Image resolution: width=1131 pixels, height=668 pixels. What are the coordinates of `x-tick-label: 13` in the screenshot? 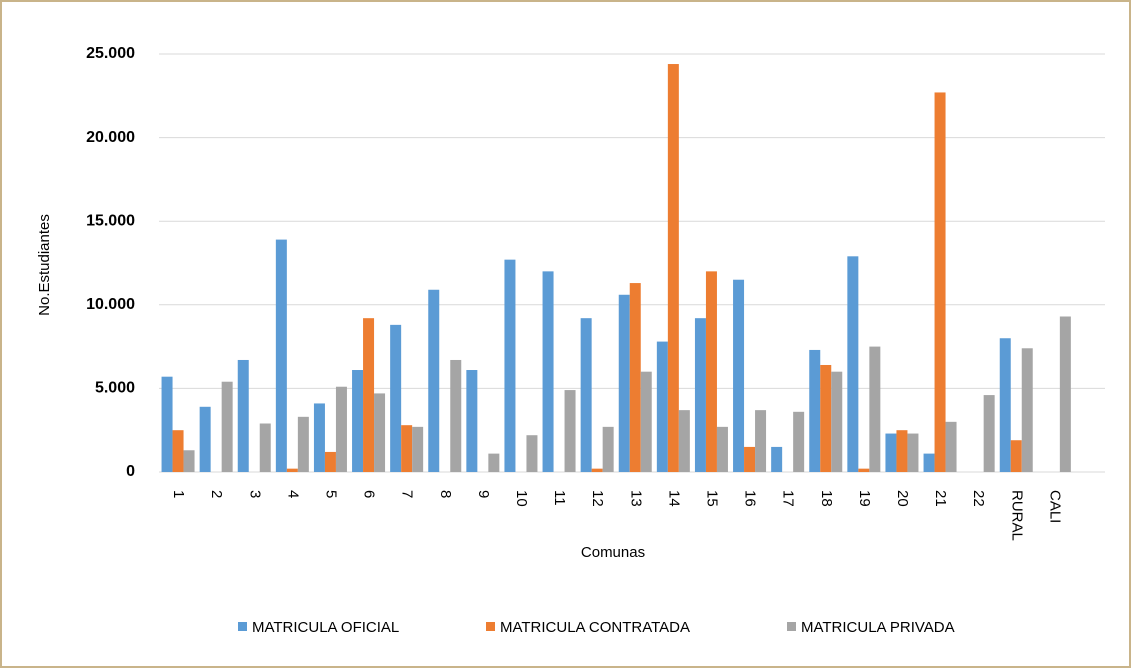 It's located at (635, 498).